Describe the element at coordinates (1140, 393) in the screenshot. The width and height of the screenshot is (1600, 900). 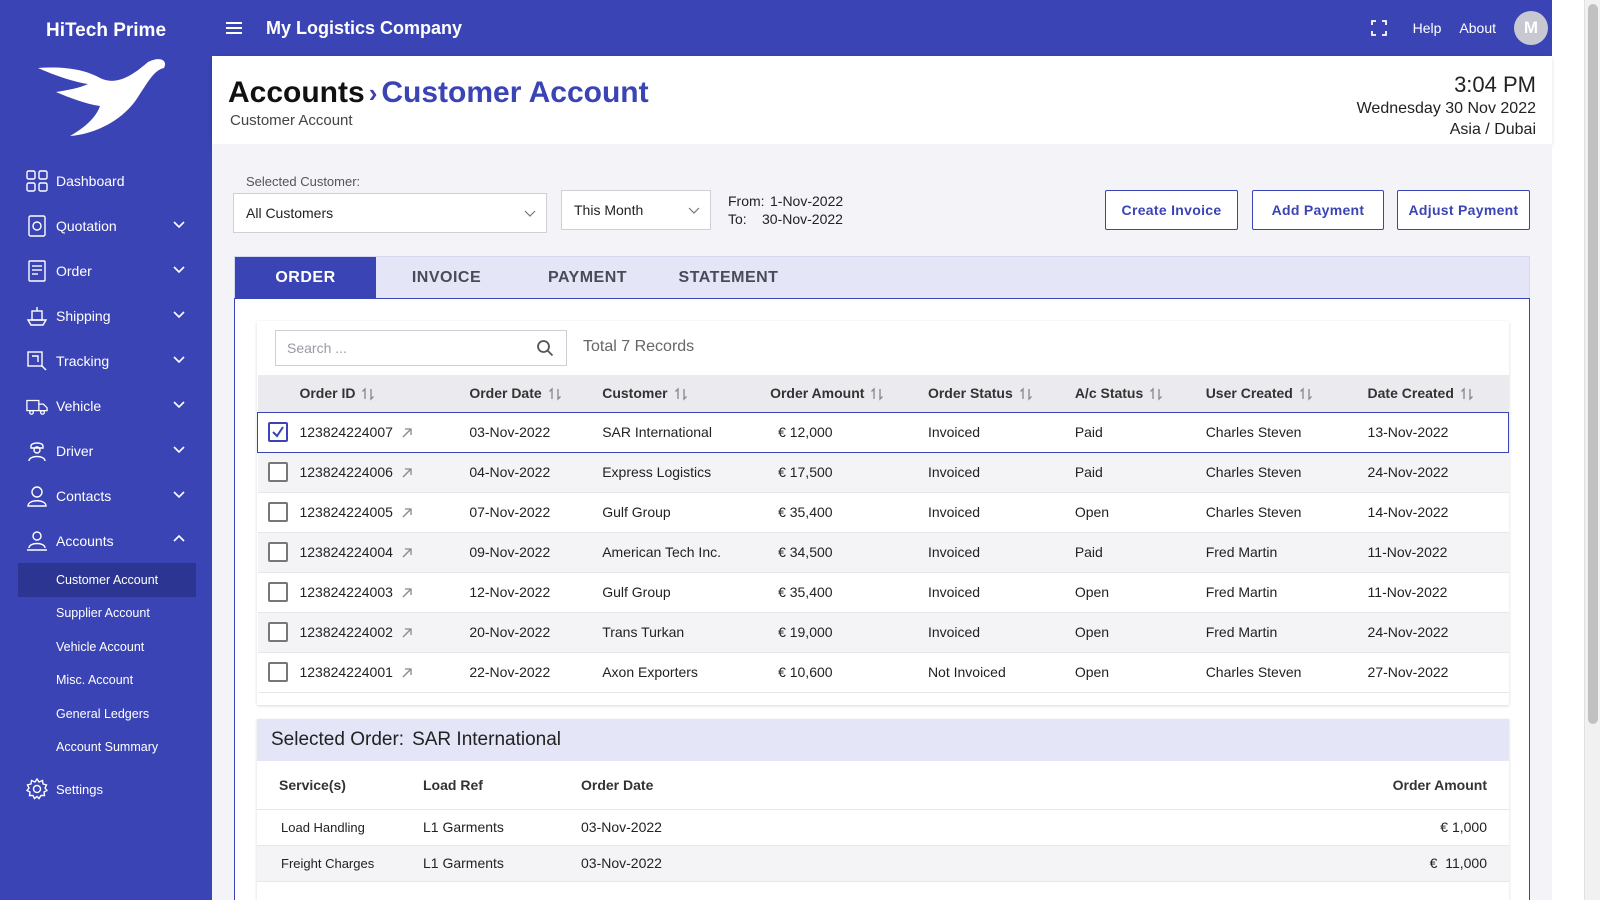
I see `header-ac-status: A/c Status` at that location.